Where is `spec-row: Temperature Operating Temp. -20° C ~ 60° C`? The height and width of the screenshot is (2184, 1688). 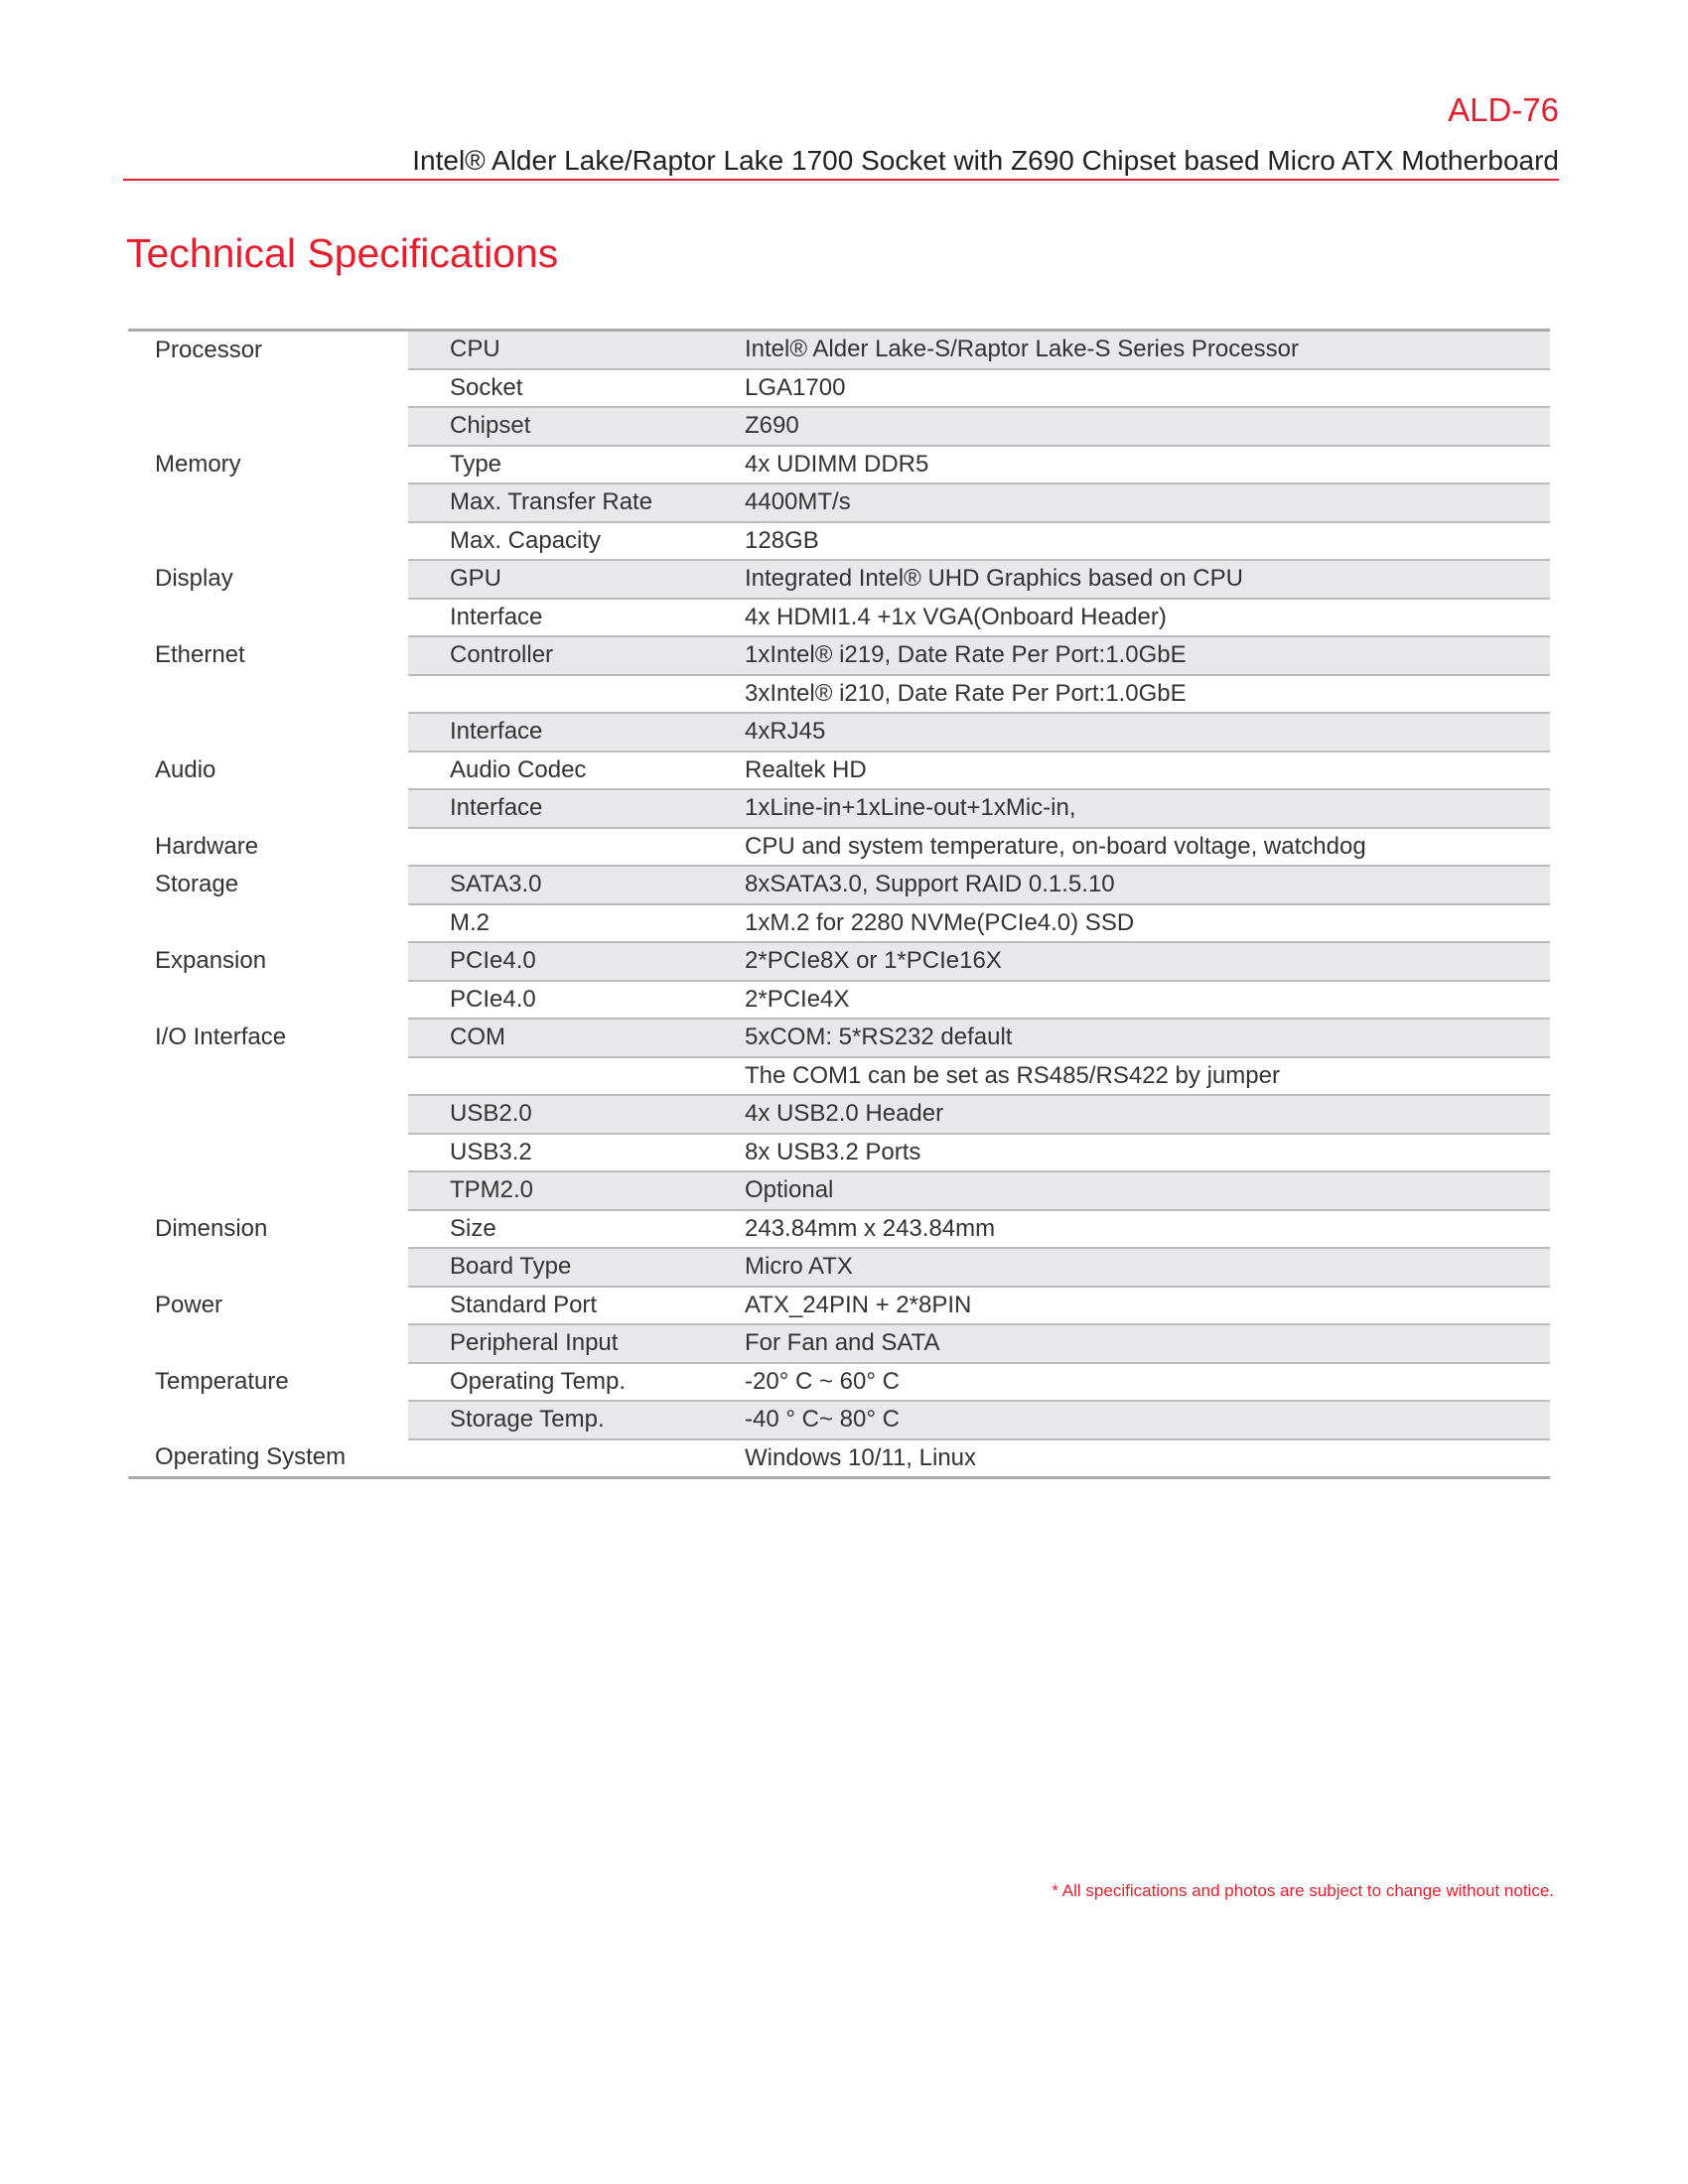 spec-row: Temperature Operating Temp. -20° C ~ 60° C is located at coordinates (839, 1382).